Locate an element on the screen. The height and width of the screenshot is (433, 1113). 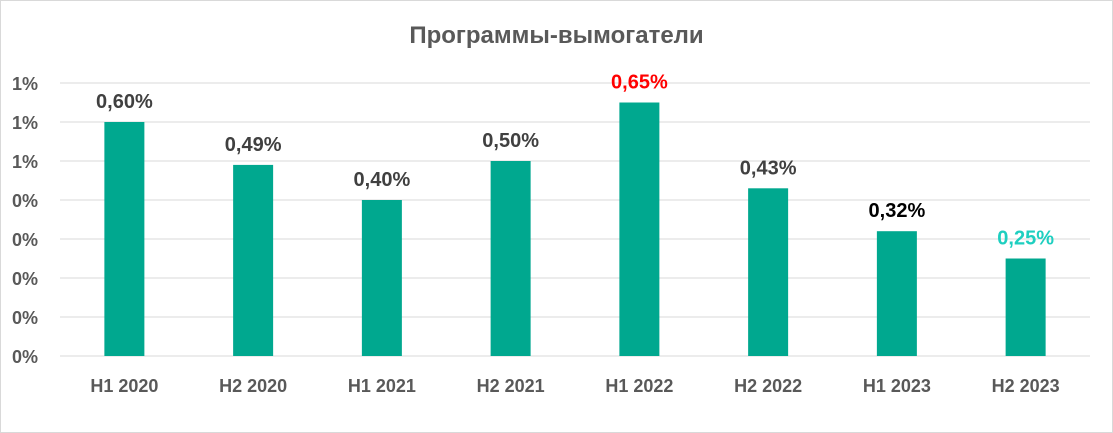
x-category-label: H1 2023 is located at coordinates (897, 386).